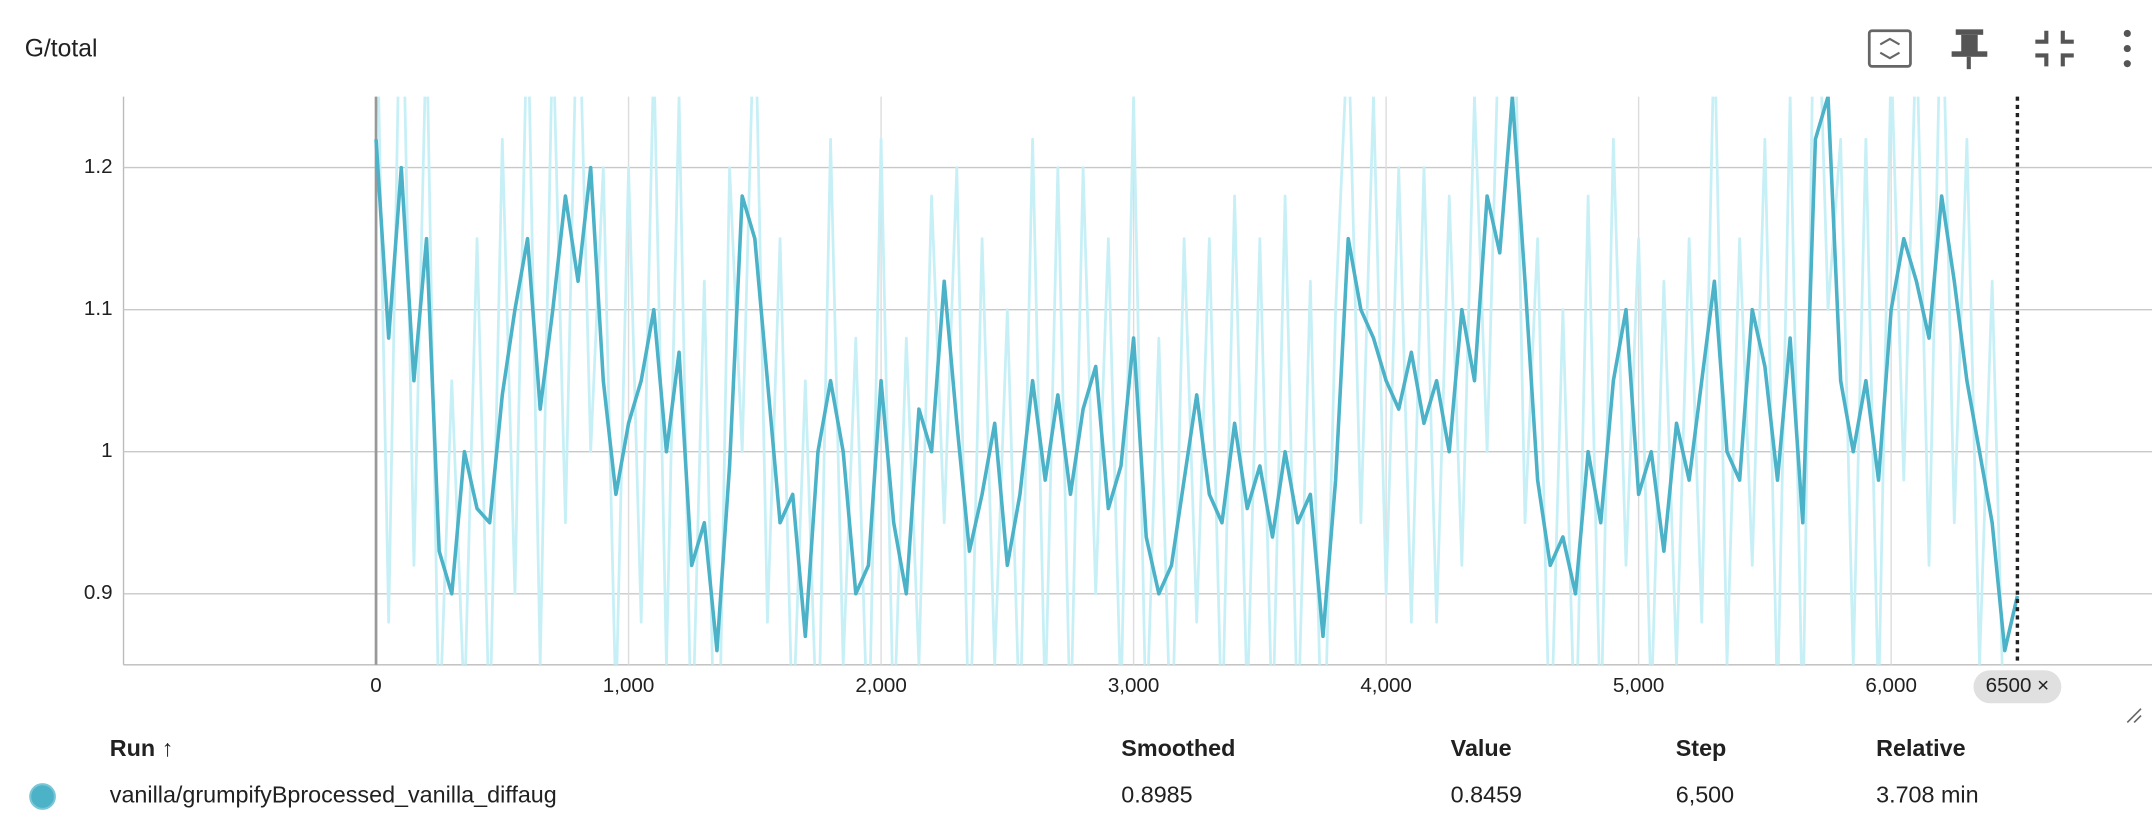 This screenshot has width=2152, height=830. Describe the element at coordinates (1927, 795) in the screenshot. I see `table-cell: 3.708 min` at that location.